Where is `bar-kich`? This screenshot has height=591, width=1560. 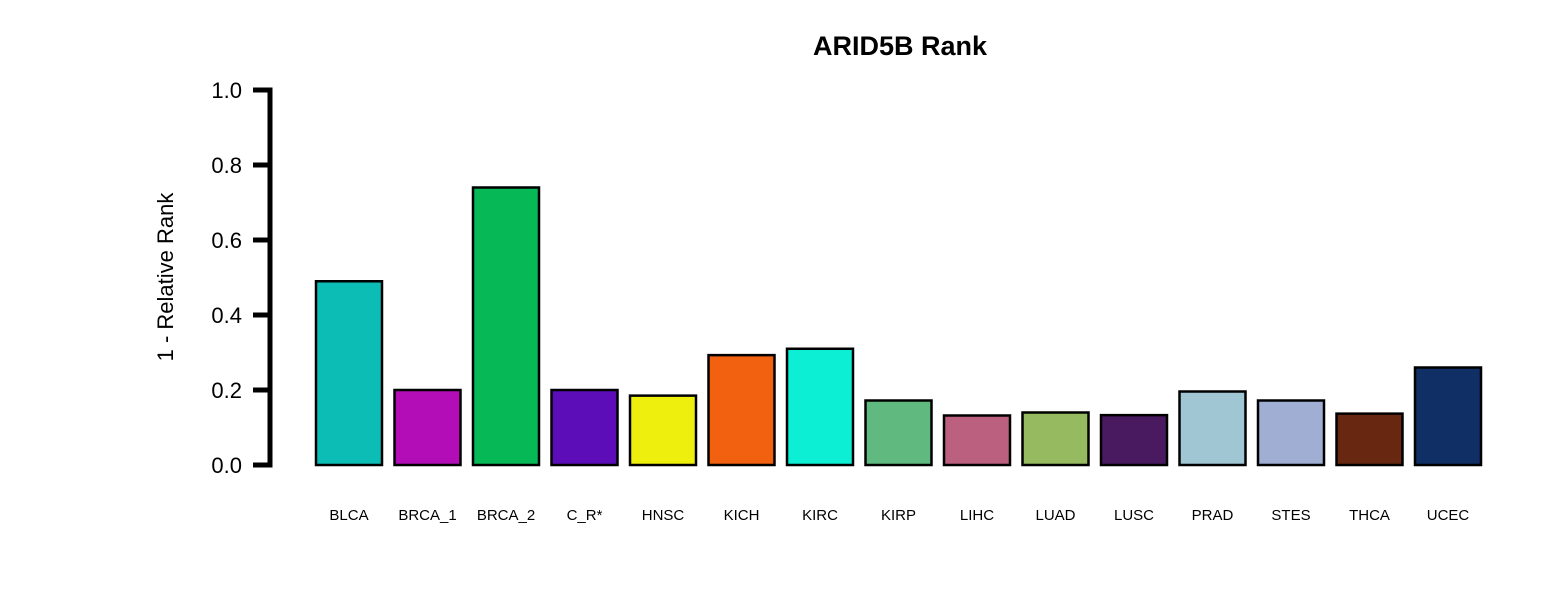 bar-kich is located at coordinates (741, 410).